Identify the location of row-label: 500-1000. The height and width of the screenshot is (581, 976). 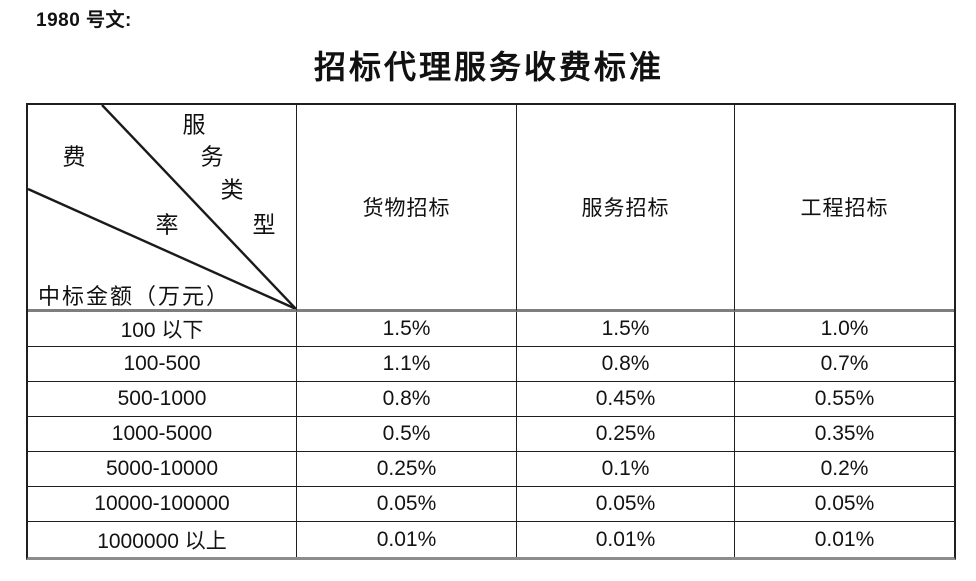
(162, 399).